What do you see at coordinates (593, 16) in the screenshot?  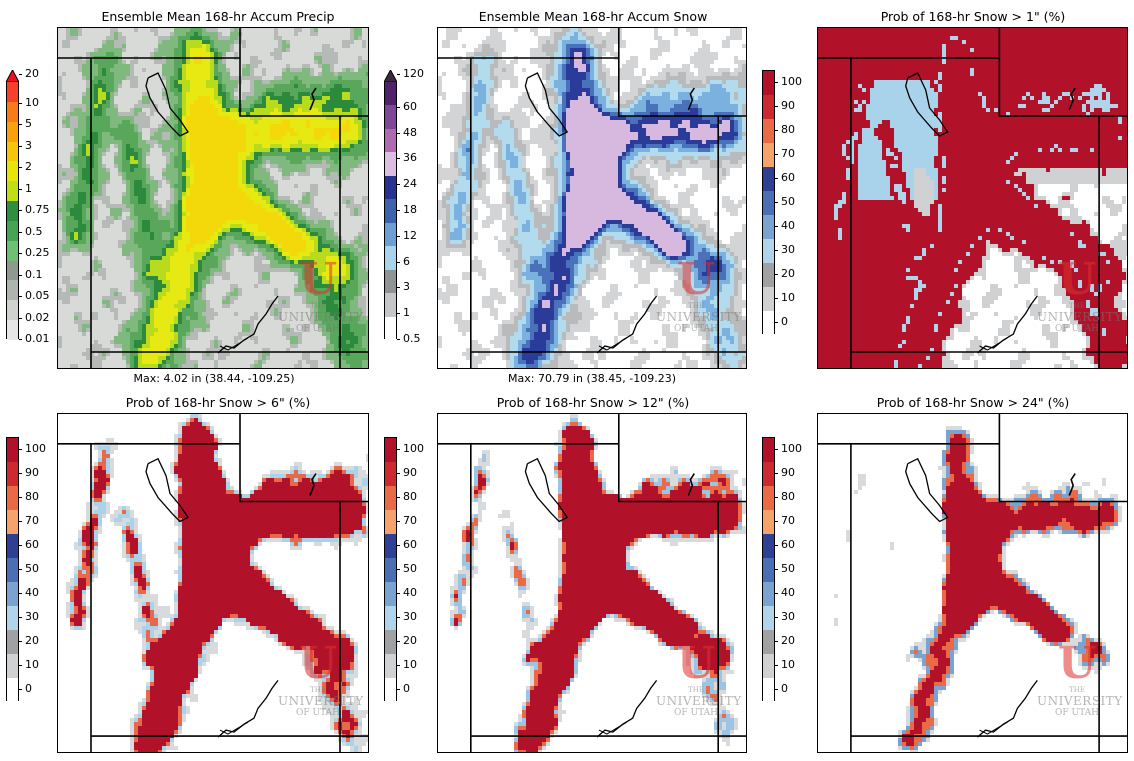 I see `panel-title-mean-snow: Ensemble Mean 168-hr Accum Snow` at bounding box center [593, 16].